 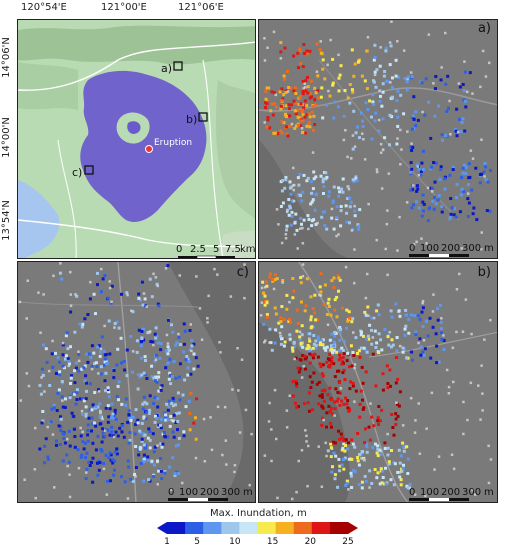 What do you see at coordinates (451, 494) in the screenshot?
I see `panel-scalebar: 0 100 200 300 m` at bounding box center [451, 494].